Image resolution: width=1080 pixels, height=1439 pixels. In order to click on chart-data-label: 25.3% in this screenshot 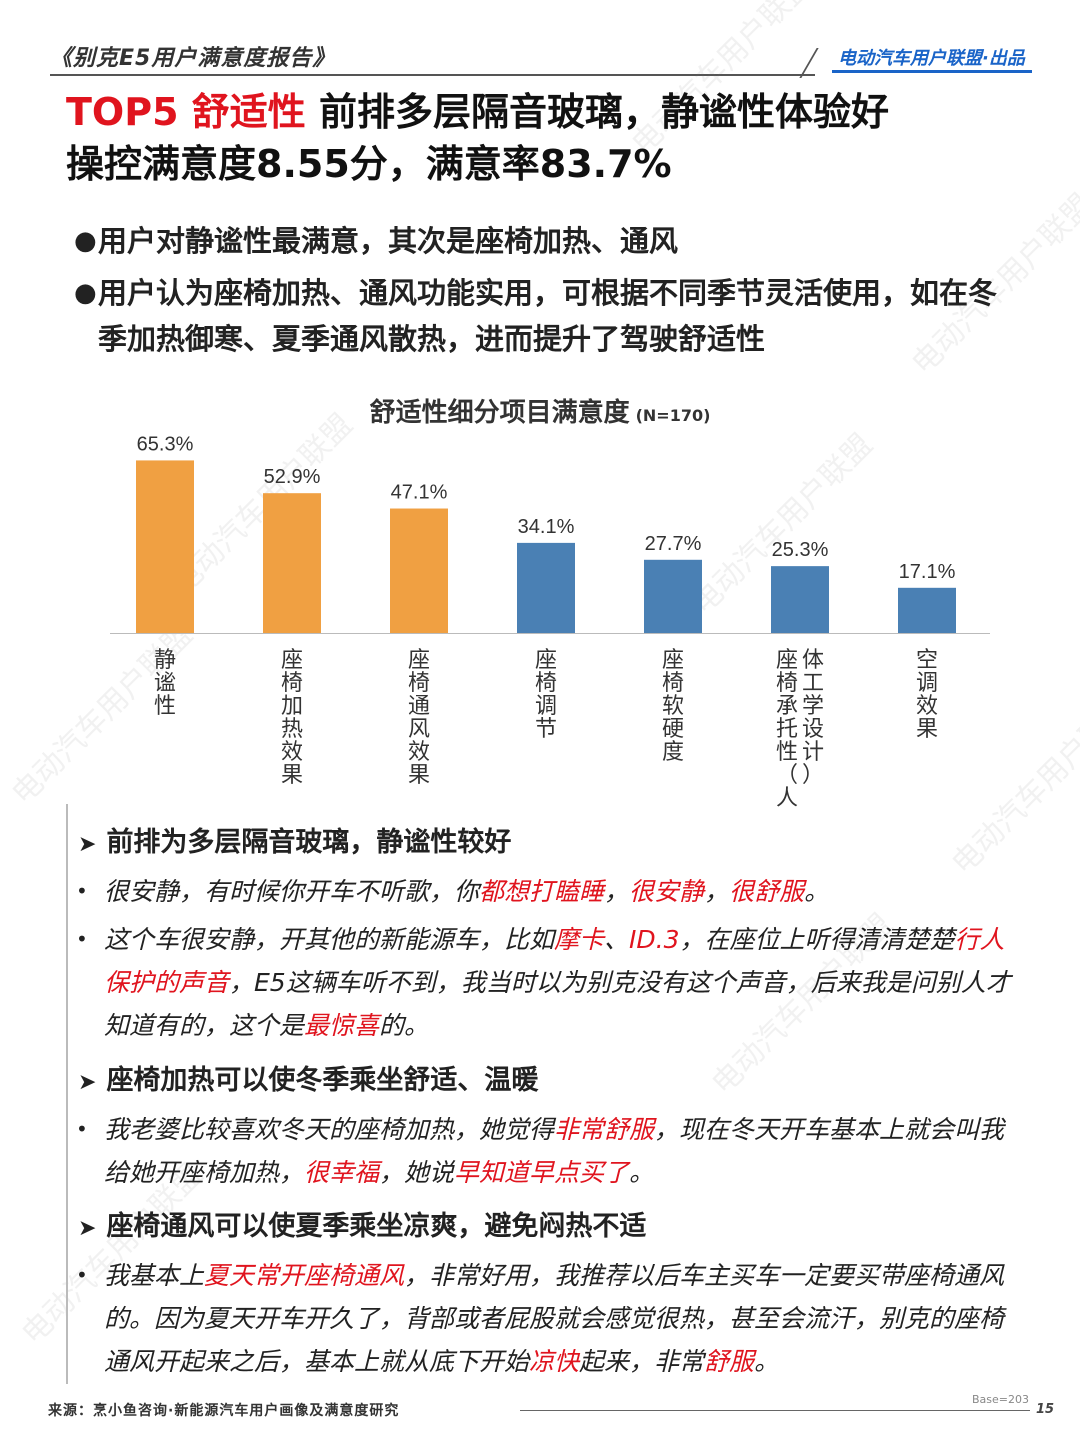, I will do `click(800, 550)`.